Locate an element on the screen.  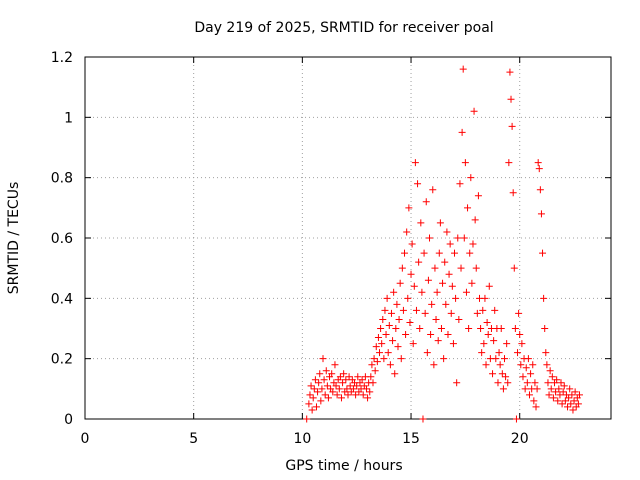
x-tick-label: 5 is located at coordinates (193, 439).